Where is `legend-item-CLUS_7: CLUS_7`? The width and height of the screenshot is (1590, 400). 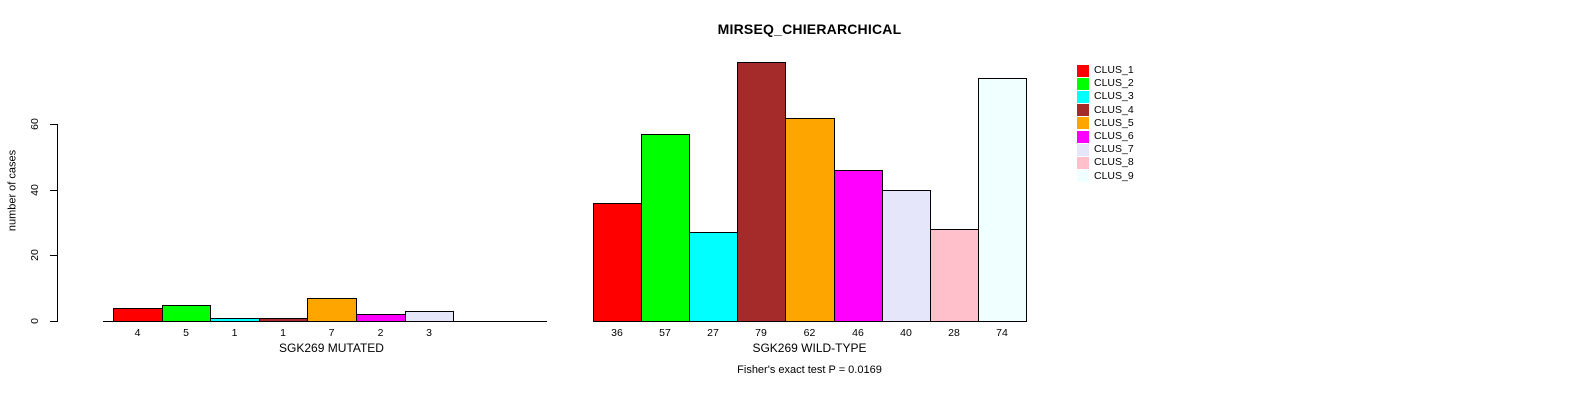 legend-item-CLUS_7: CLUS_7 is located at coordinates (1105, 149).